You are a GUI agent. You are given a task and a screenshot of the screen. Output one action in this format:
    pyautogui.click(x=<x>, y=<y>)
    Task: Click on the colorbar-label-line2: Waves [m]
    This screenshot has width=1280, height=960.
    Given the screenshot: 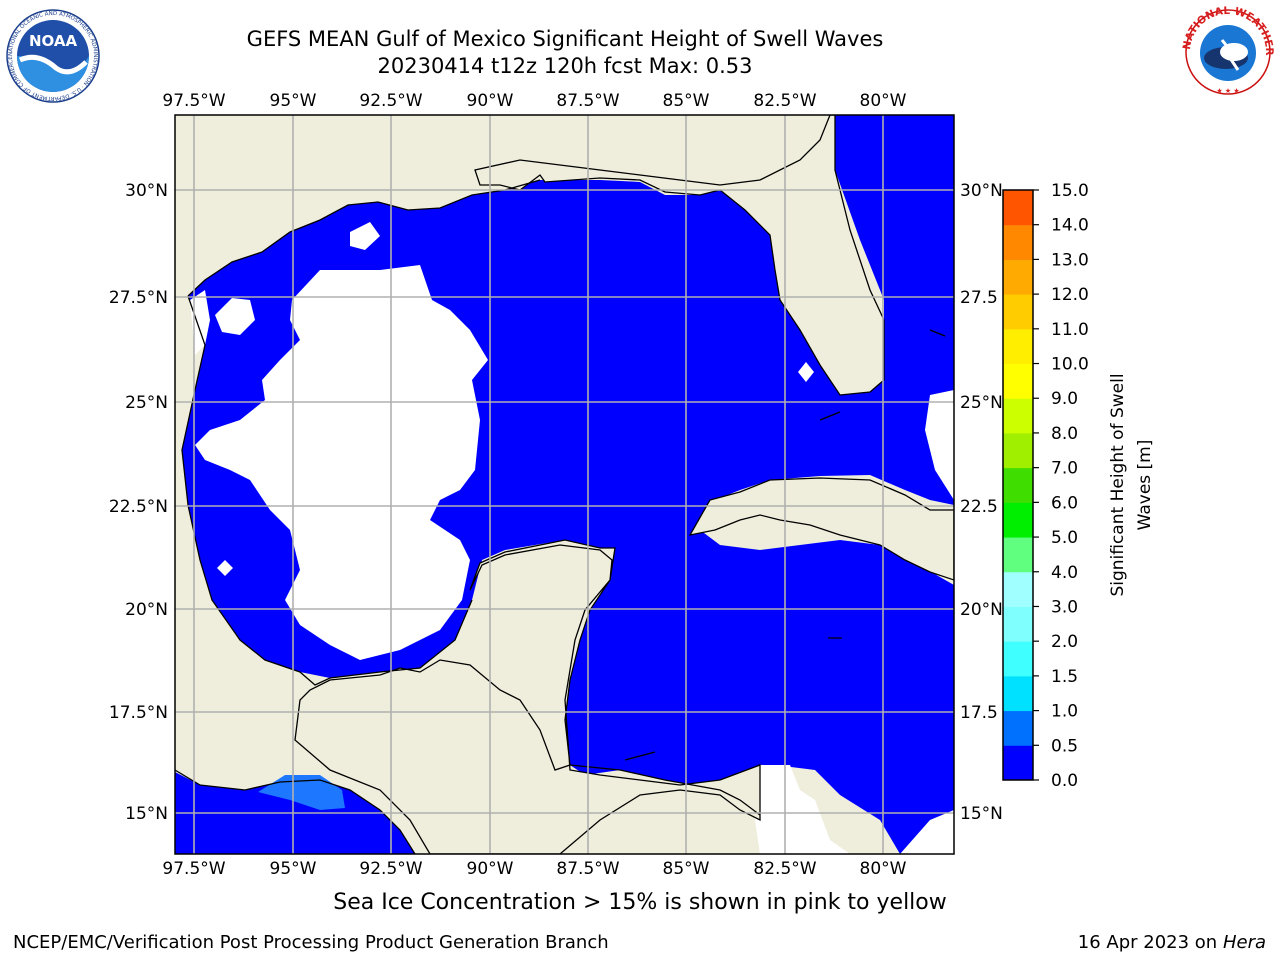 What is the action you would take?
    pyautogui.click(x=1145, y=485)
    